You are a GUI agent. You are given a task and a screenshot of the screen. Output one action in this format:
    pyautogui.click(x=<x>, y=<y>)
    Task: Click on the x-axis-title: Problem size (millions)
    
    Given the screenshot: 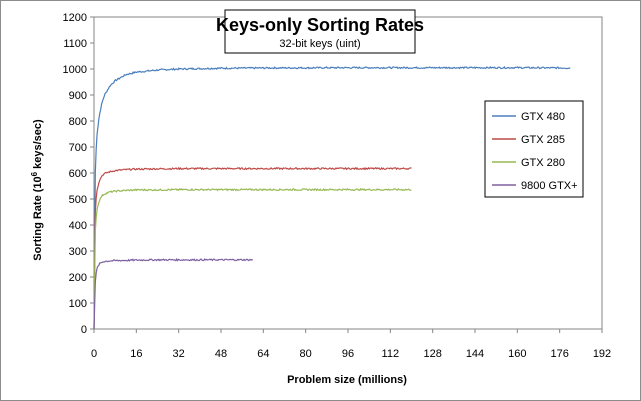 What is the action you would take?
    pyautogui.click(x=347, y=380)
    